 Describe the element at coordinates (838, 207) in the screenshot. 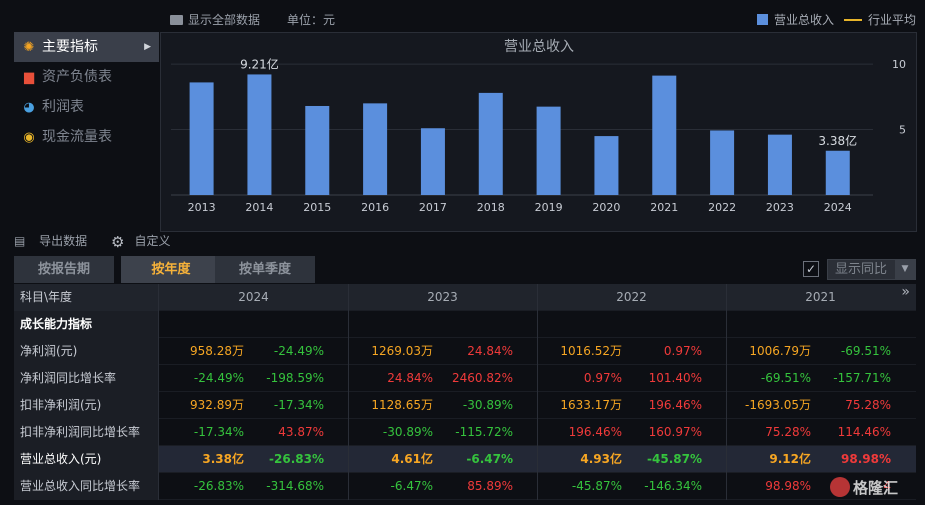

I see `x-tick-label: 2024` at that location.